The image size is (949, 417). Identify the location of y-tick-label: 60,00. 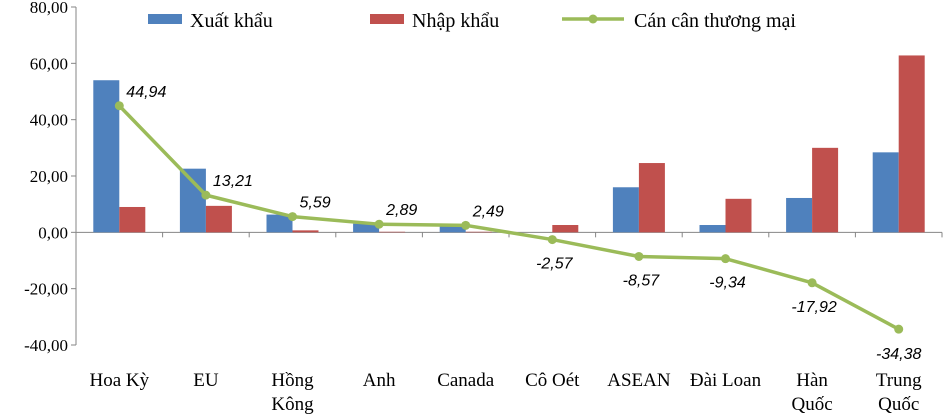
(49, 63).